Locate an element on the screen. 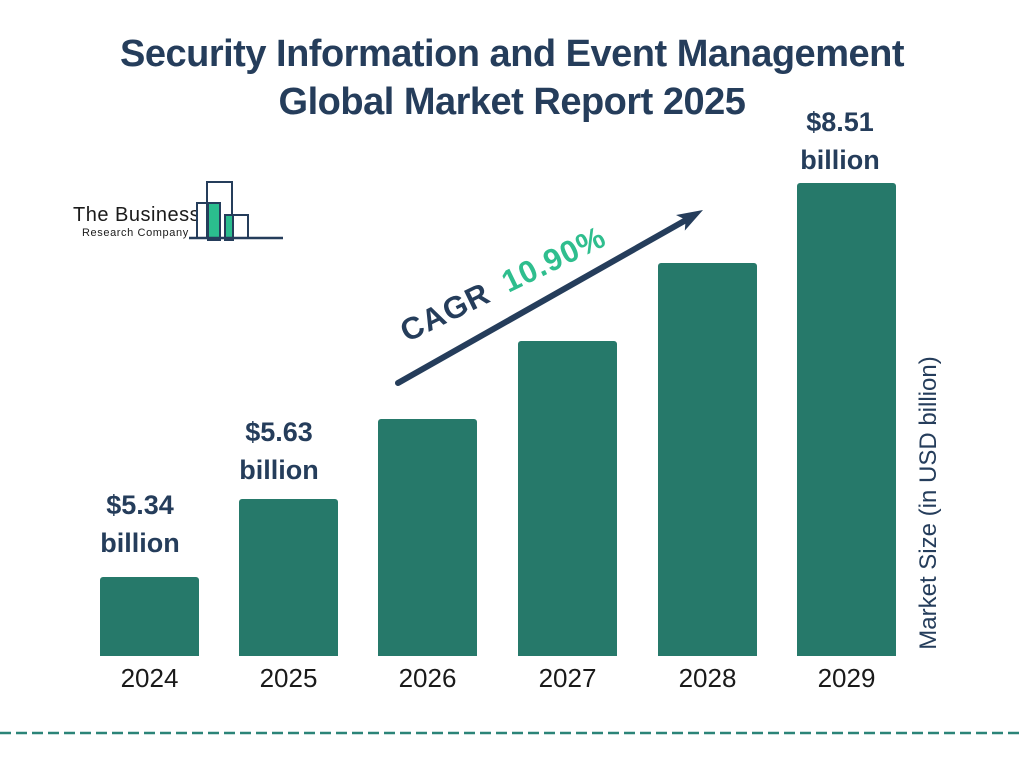 The width and height of the screenshot is (1024, 768). value-label-2029: $8.51 billion is located at coordinates (840, 141).